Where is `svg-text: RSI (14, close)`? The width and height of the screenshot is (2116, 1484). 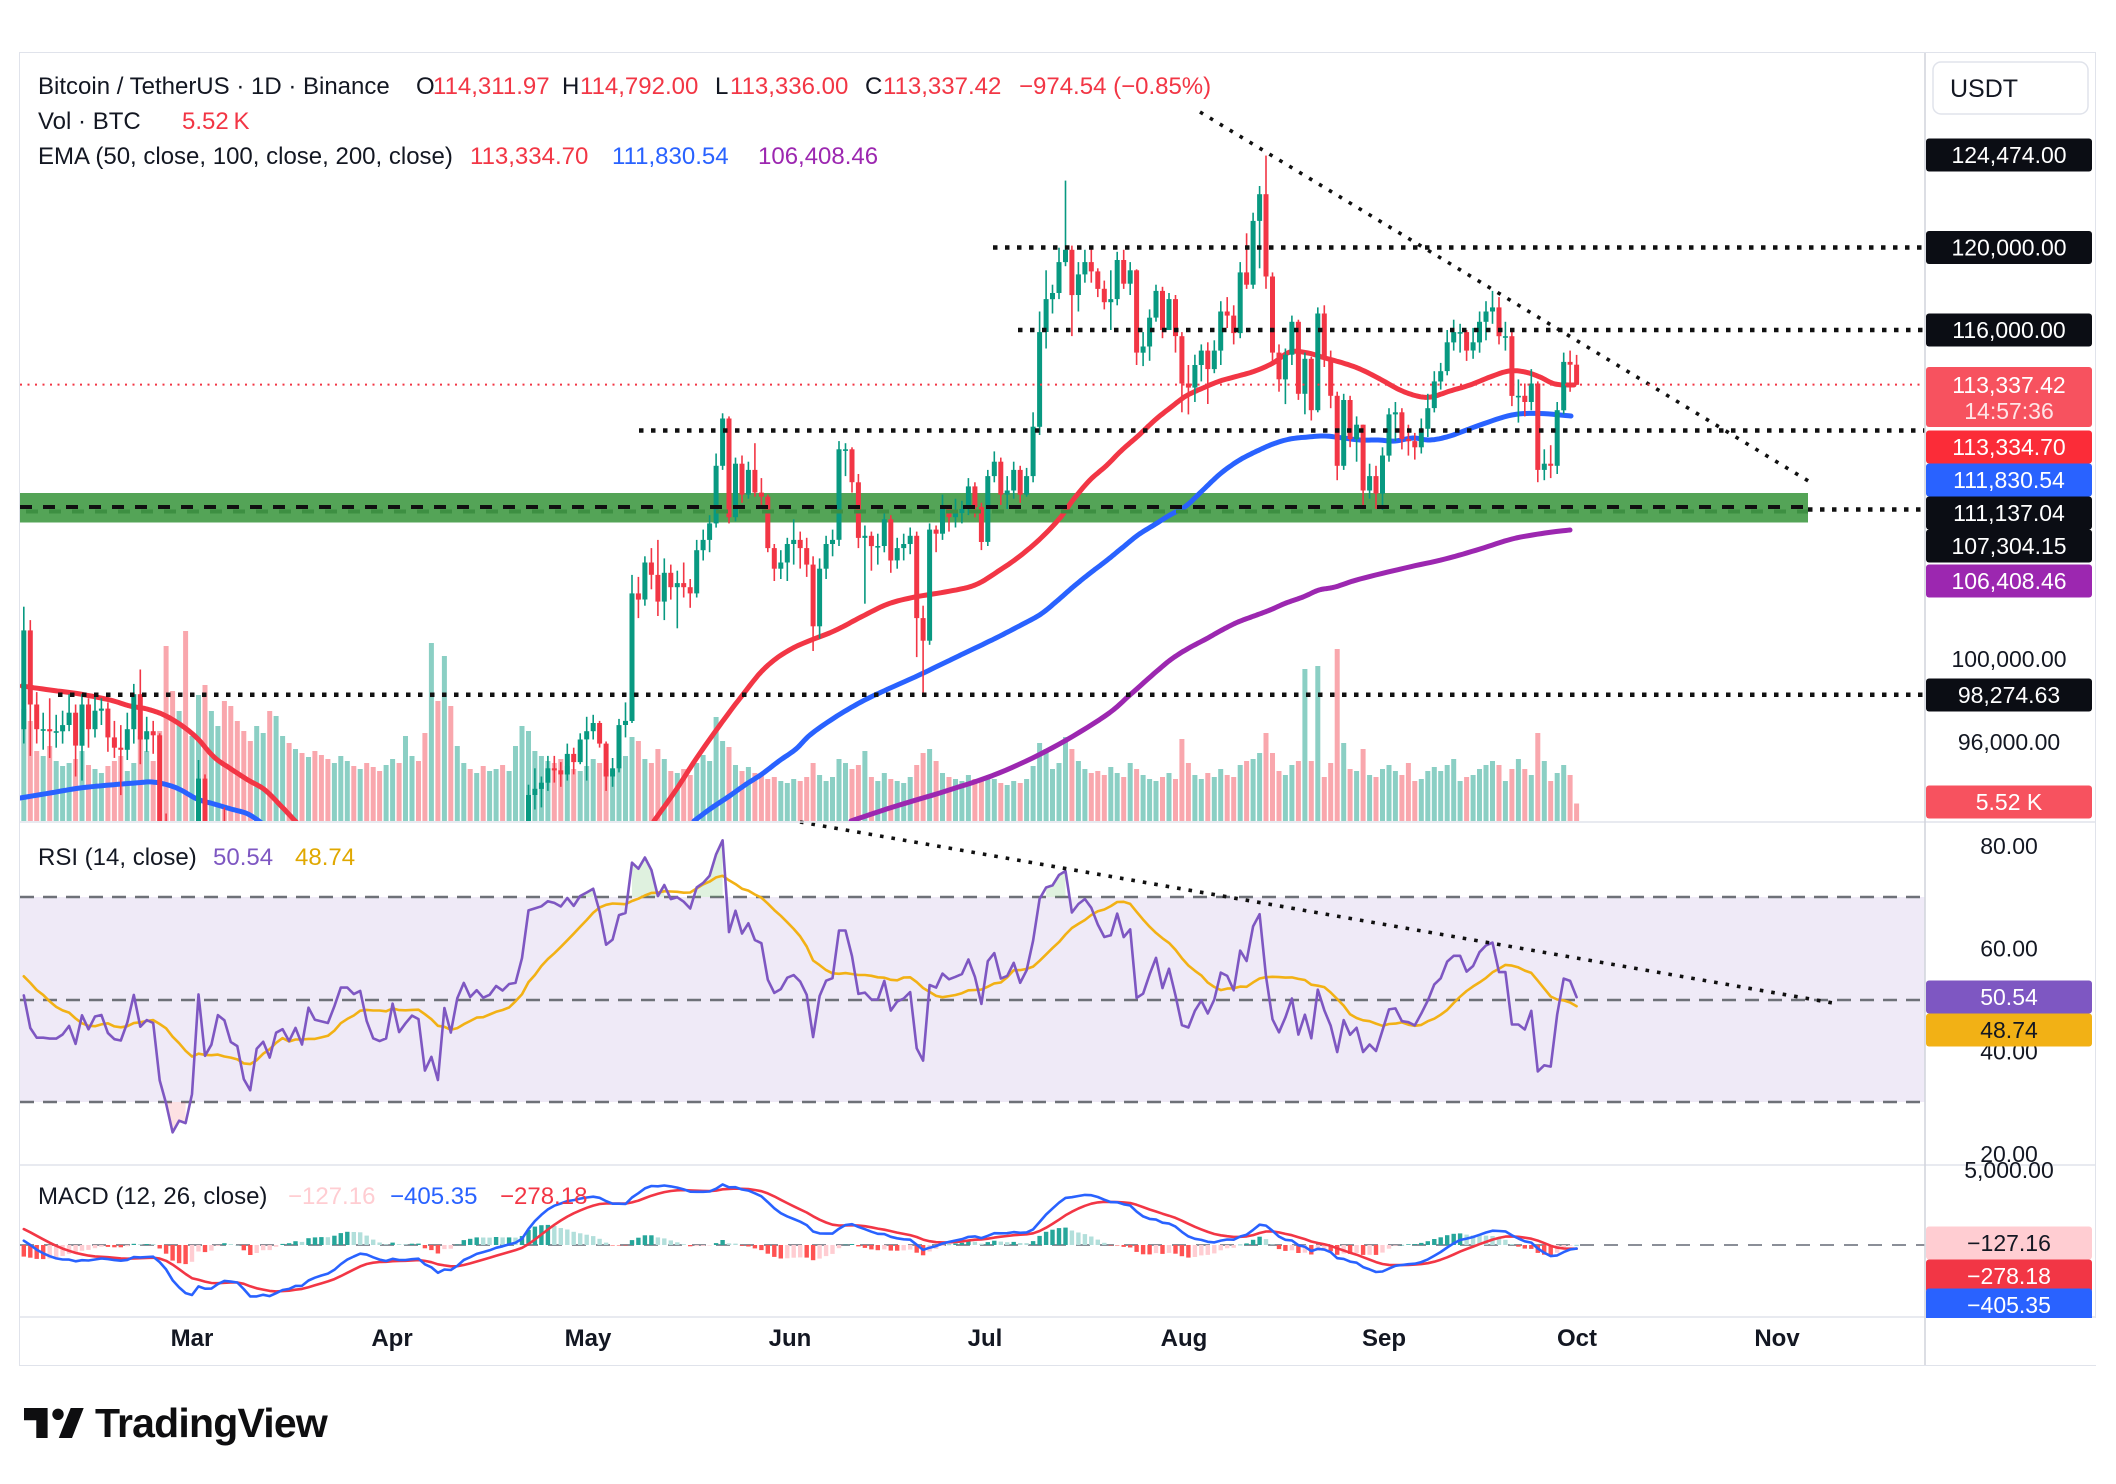 svg-text: RSI (14, close) is located at coordinates (117, 857).